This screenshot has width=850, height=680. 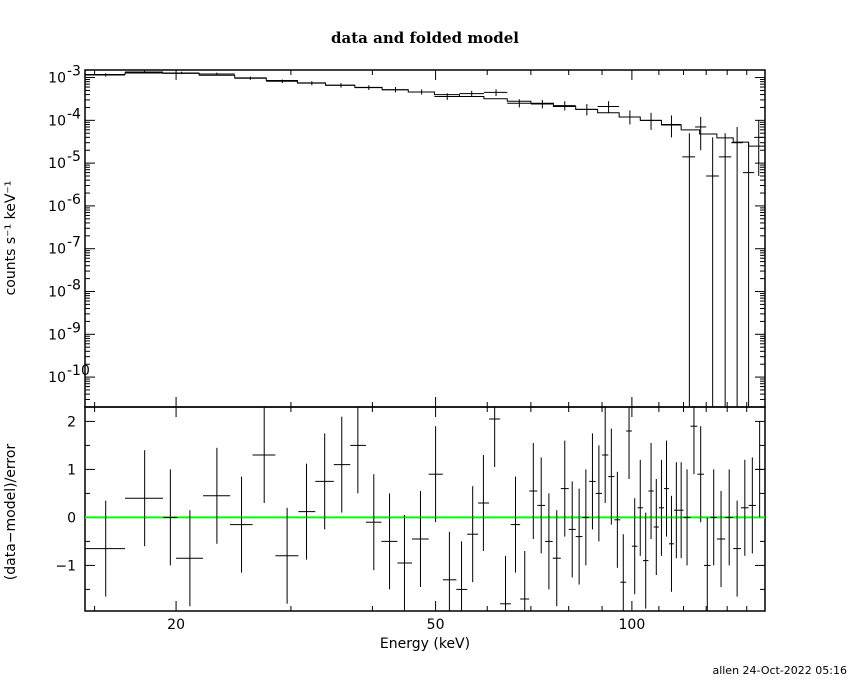 What do you see at coordinates (74, 114) in the screenshot?
I see `y-tick-exponent: -4` at bounding box center [74, 114].